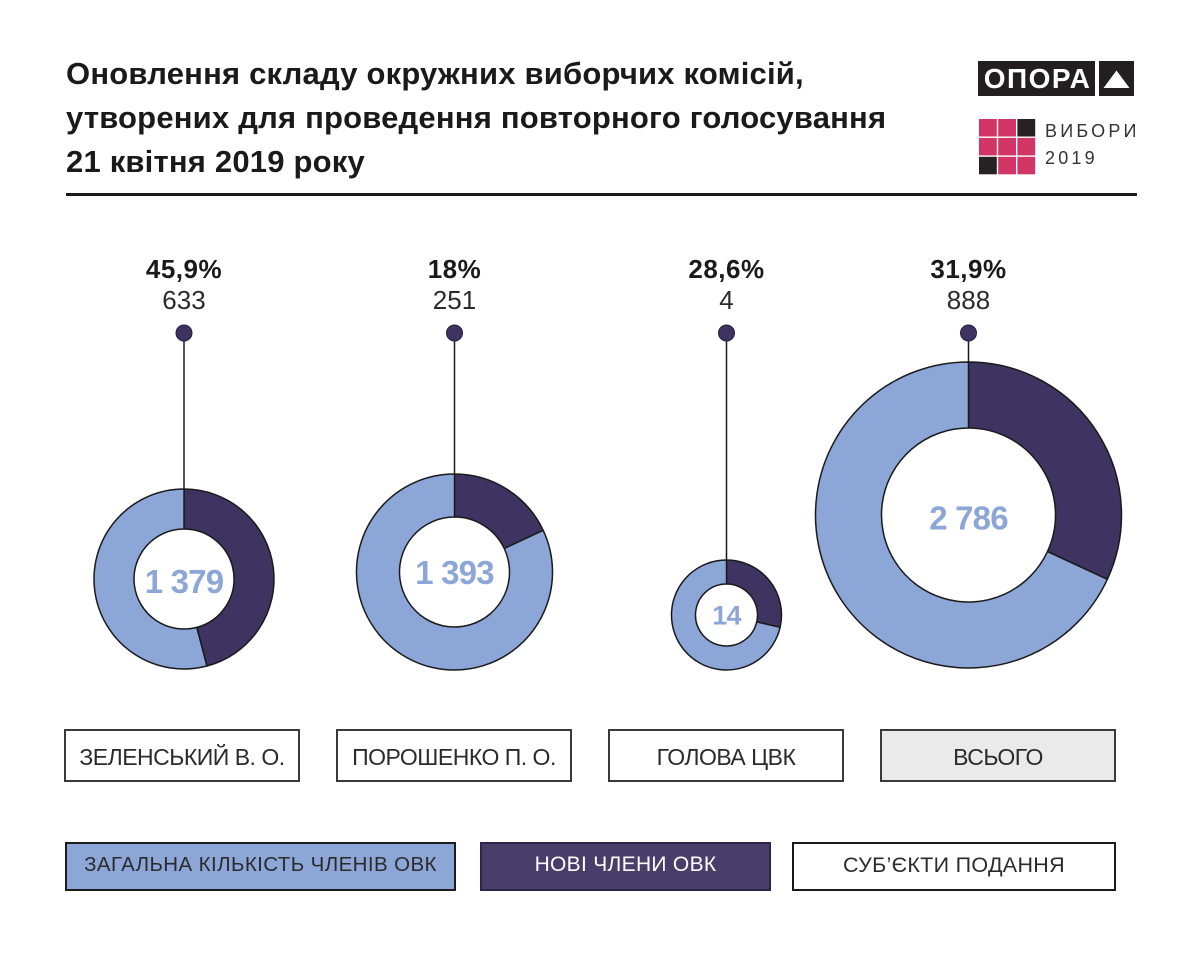 The height and width of the screenshot is (953, 1201). What do you see at coordinates (726, 616) in the screenshot?
I see `svg-text: 14` at bounding box center [726, 616].